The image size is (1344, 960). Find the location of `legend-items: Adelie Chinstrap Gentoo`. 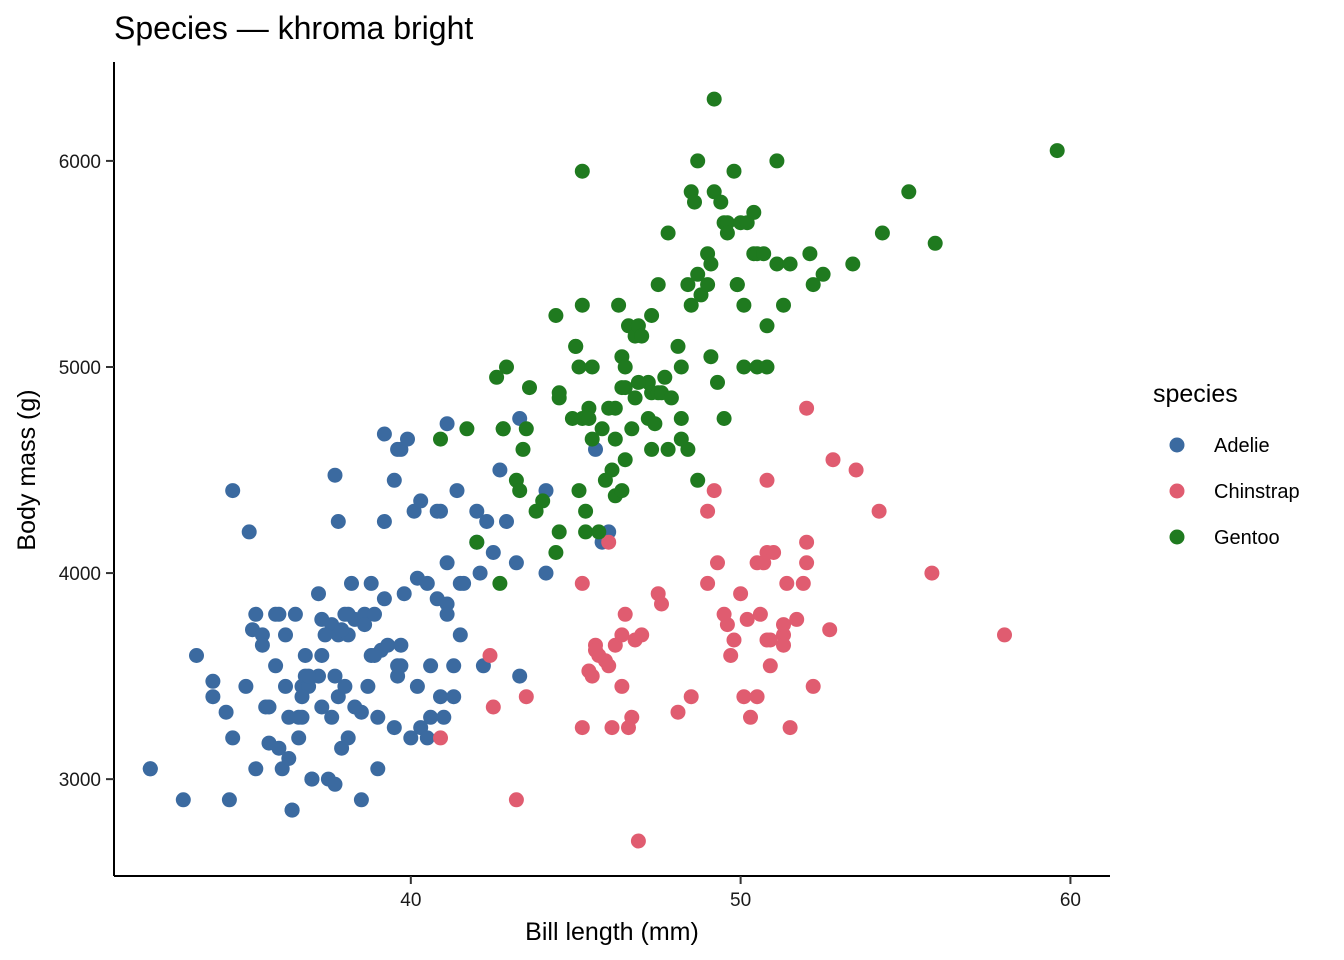

legend-items: Adelie Chinstrap Gentoo is located at coordinates (1234, 492).